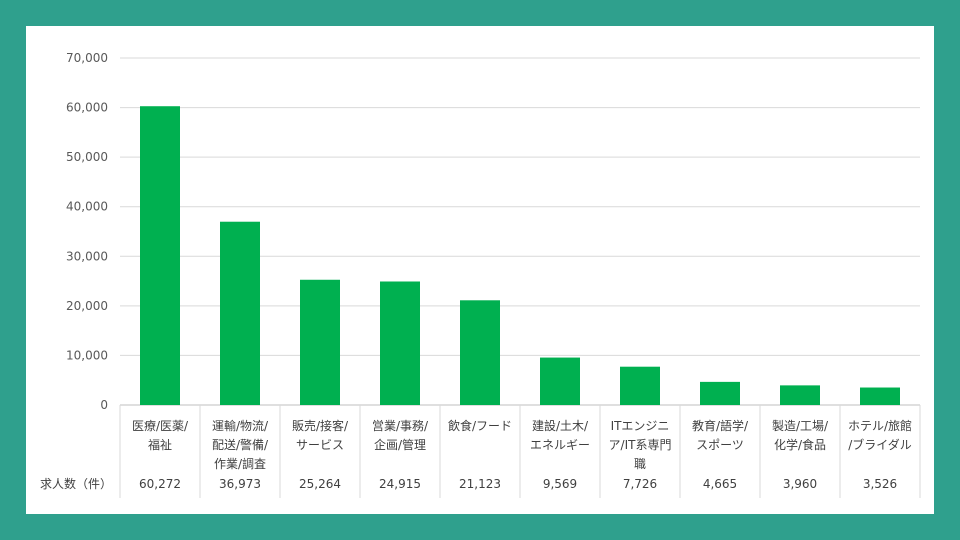 The image size is (960, 540). I want to click on value-label: 24,915, so click(400, 484).